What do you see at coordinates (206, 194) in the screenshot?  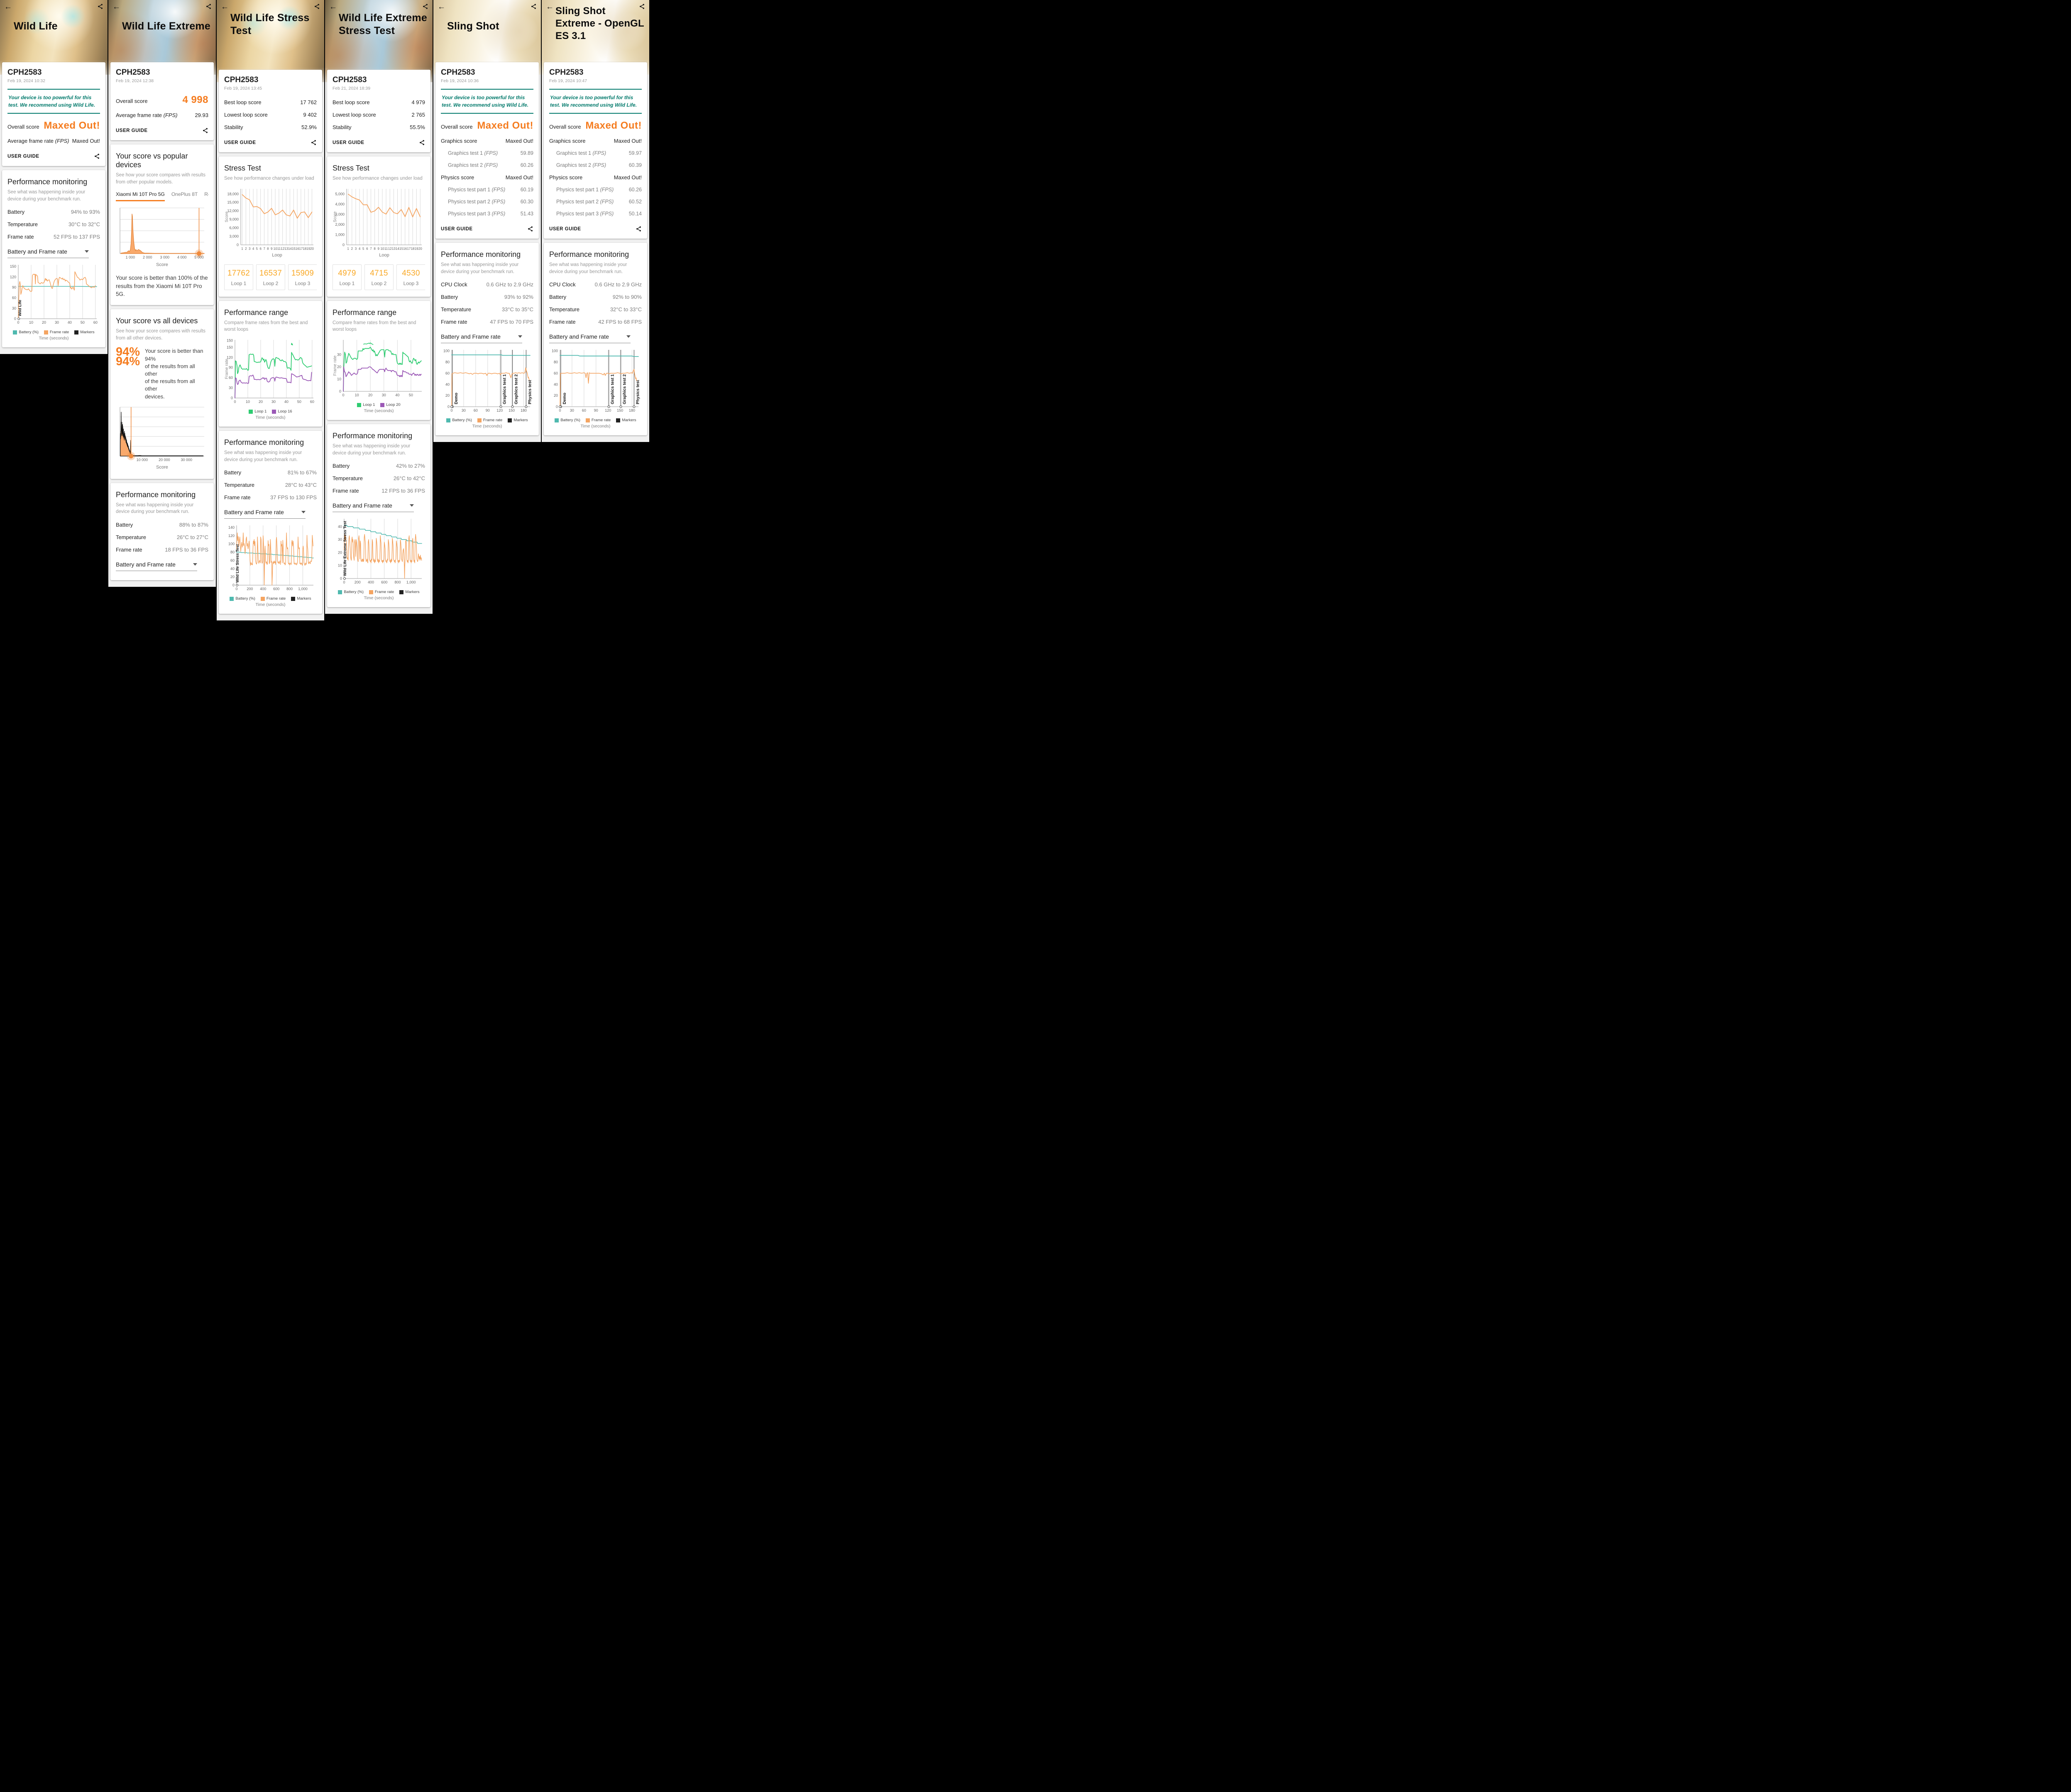 I see `tab-realme: Realme` at bounding box center [206, 194].